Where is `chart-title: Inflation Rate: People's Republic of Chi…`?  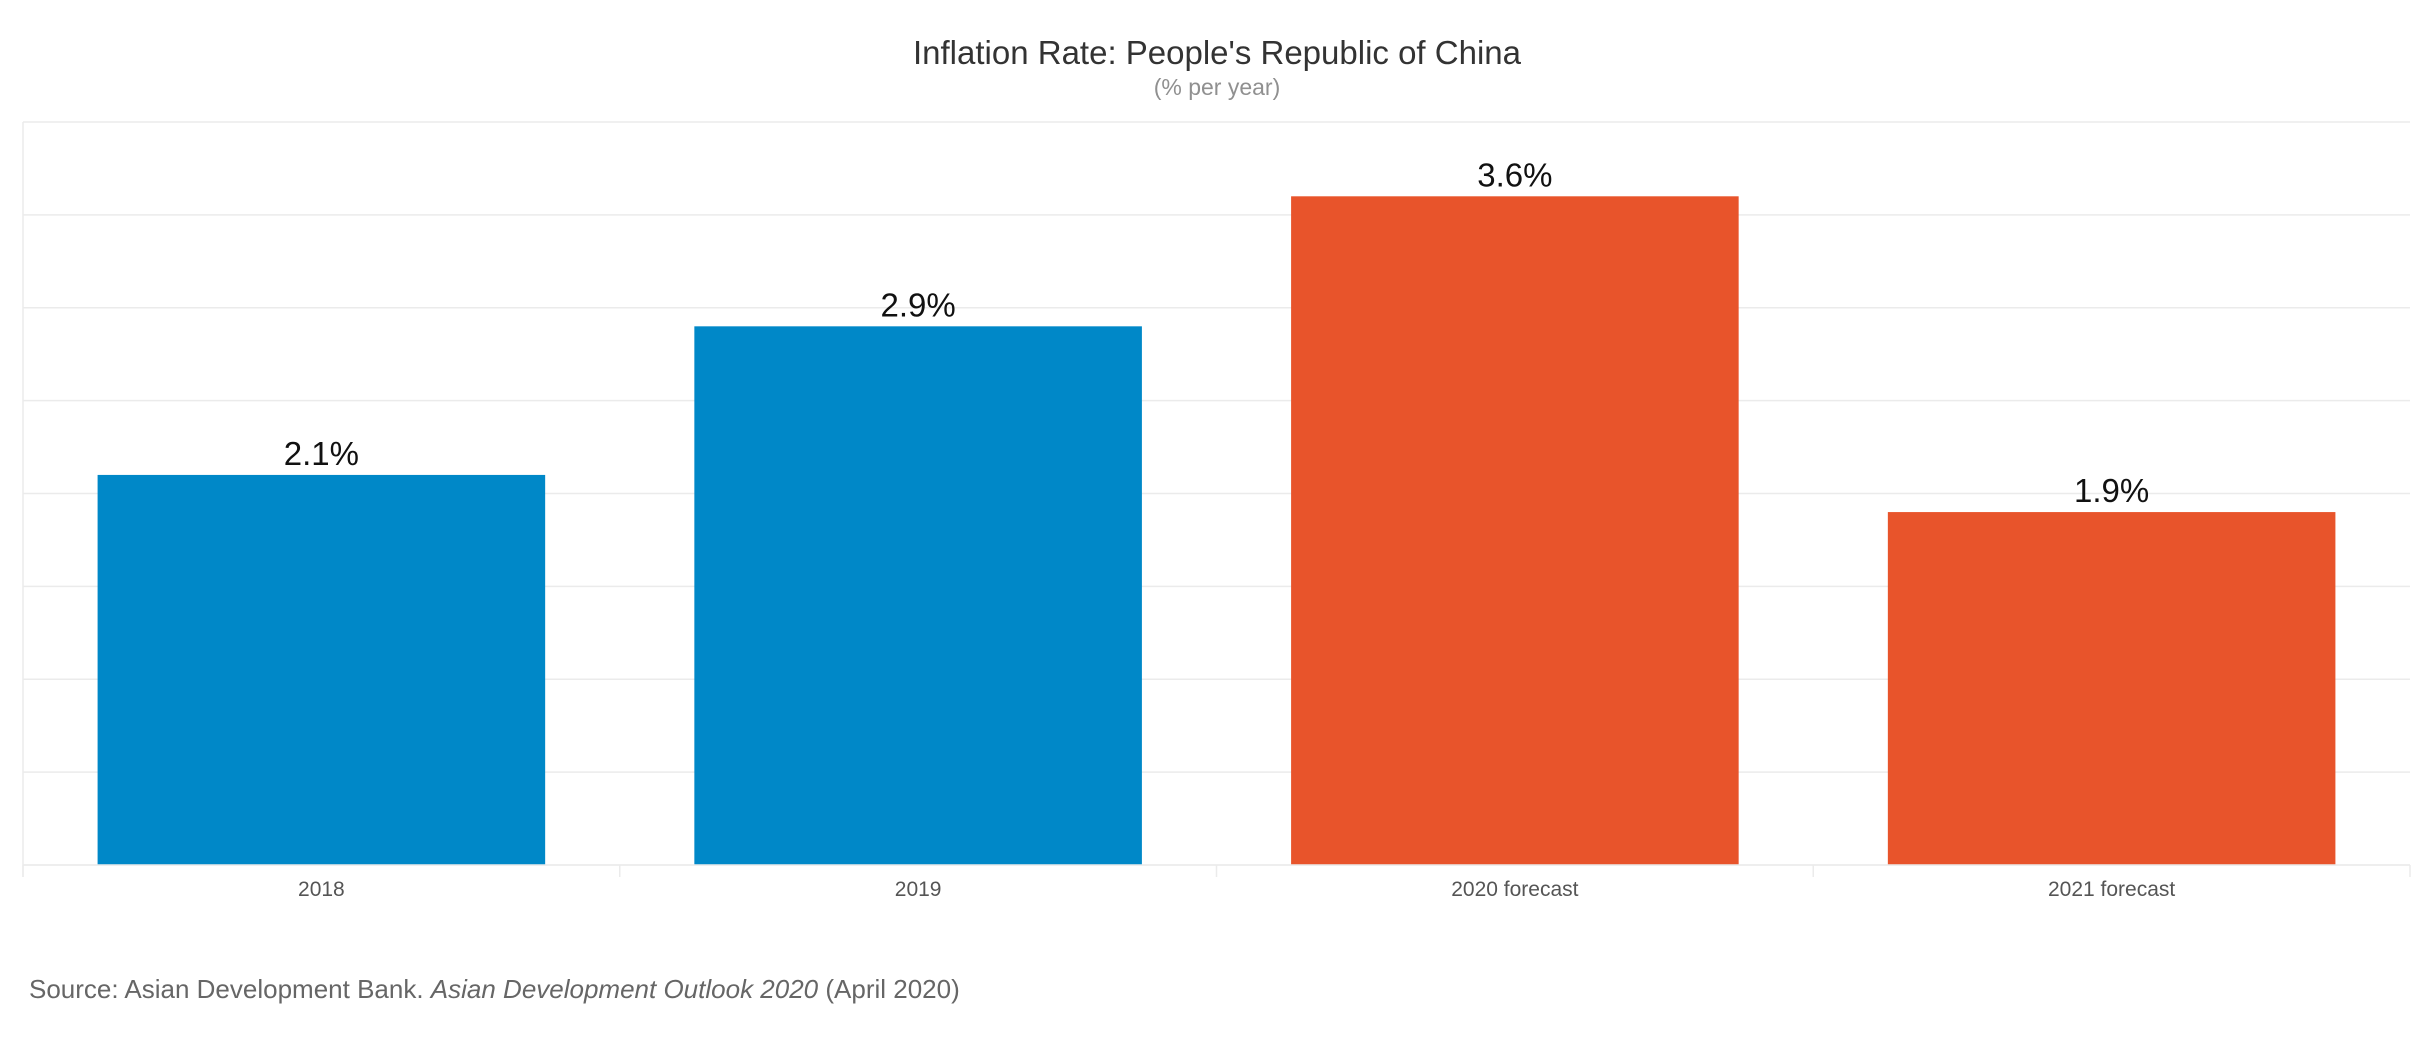
chart-title: Inflation Rate: People's Republic of Chi… is located at coordinates (1216, 52).